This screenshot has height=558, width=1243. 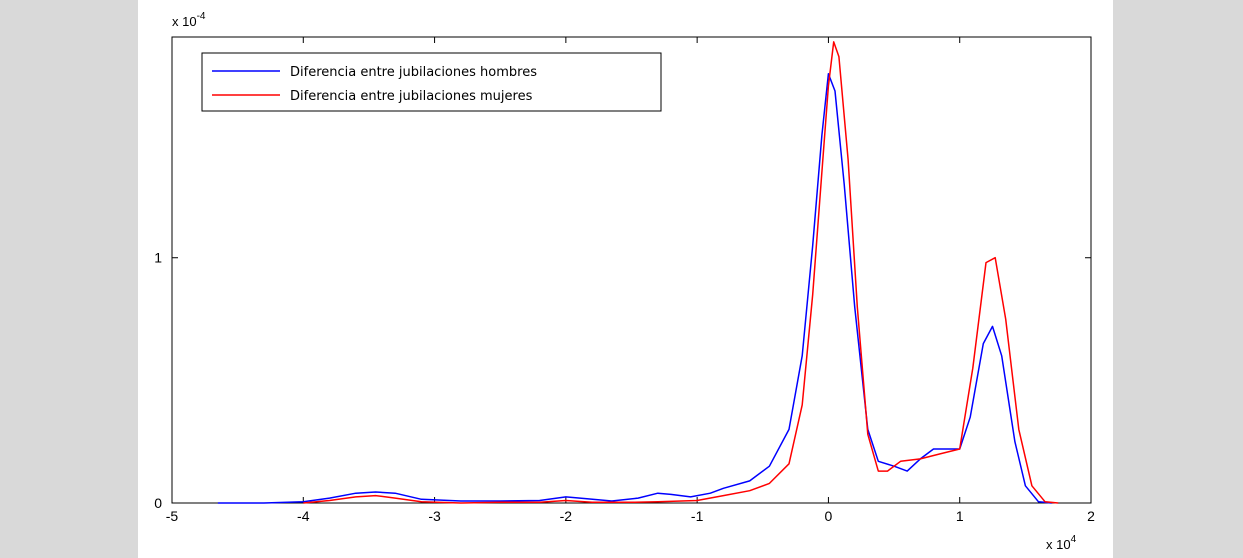 What do you see at coordinates (566, 516) in the screenshot?
I see `x-tick-label-3: -2` at bounding box center [566, 516].